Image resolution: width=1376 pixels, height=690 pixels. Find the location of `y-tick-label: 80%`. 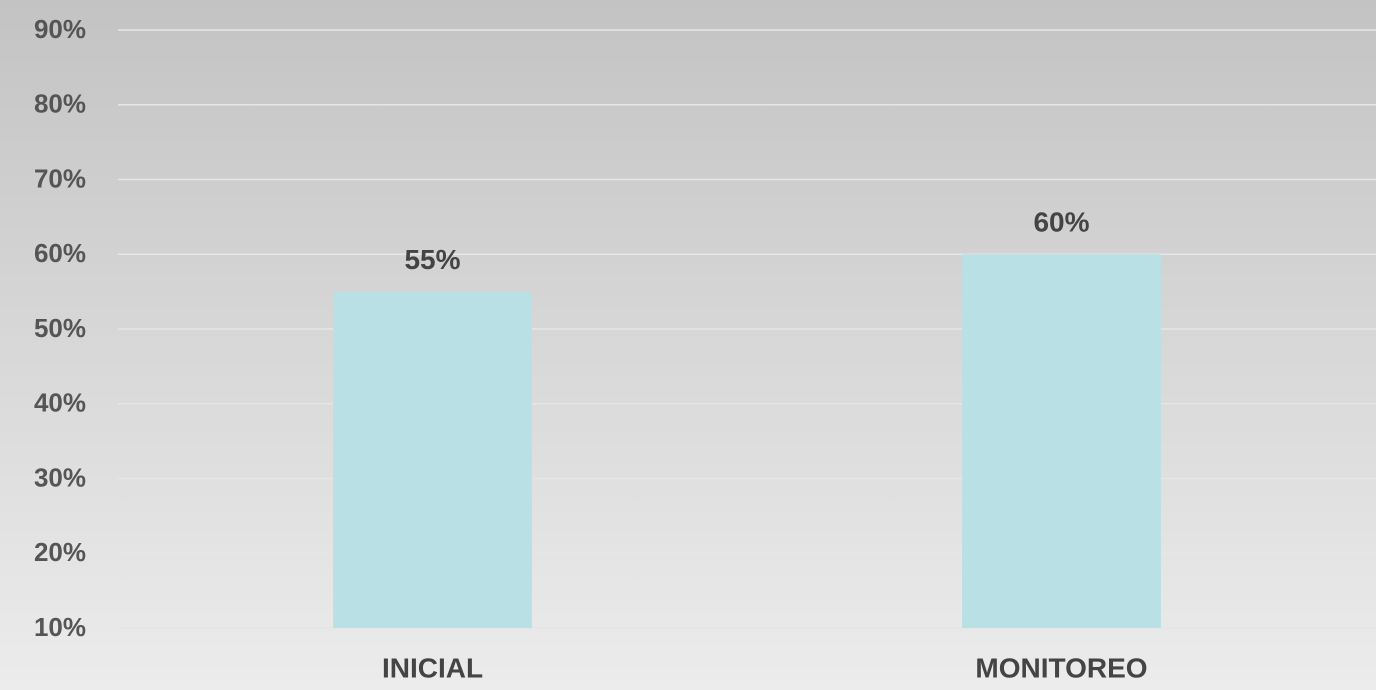

y-tick-label: 80% is located at coordinates (60, 104).